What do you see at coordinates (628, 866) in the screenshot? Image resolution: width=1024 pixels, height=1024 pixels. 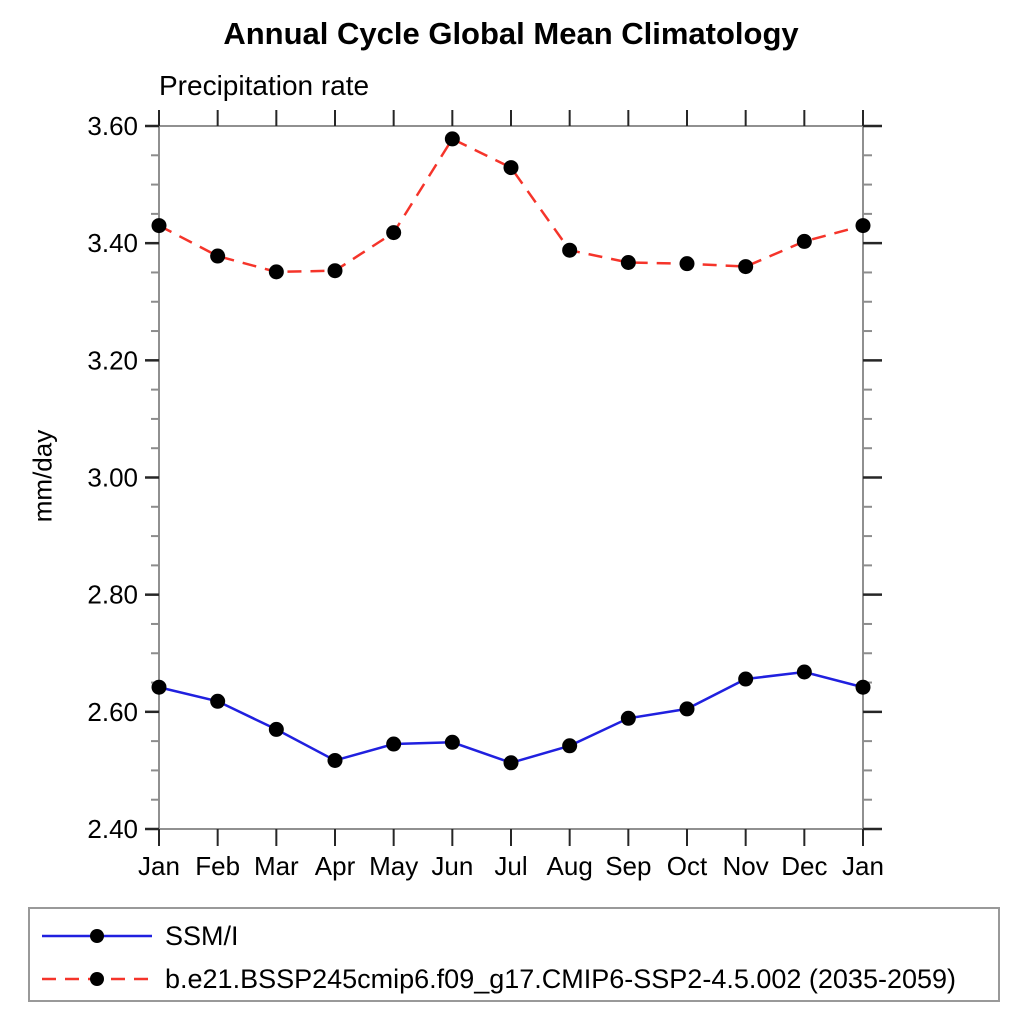 I see `svg-text: Sep` at bounding box center [628, 866].